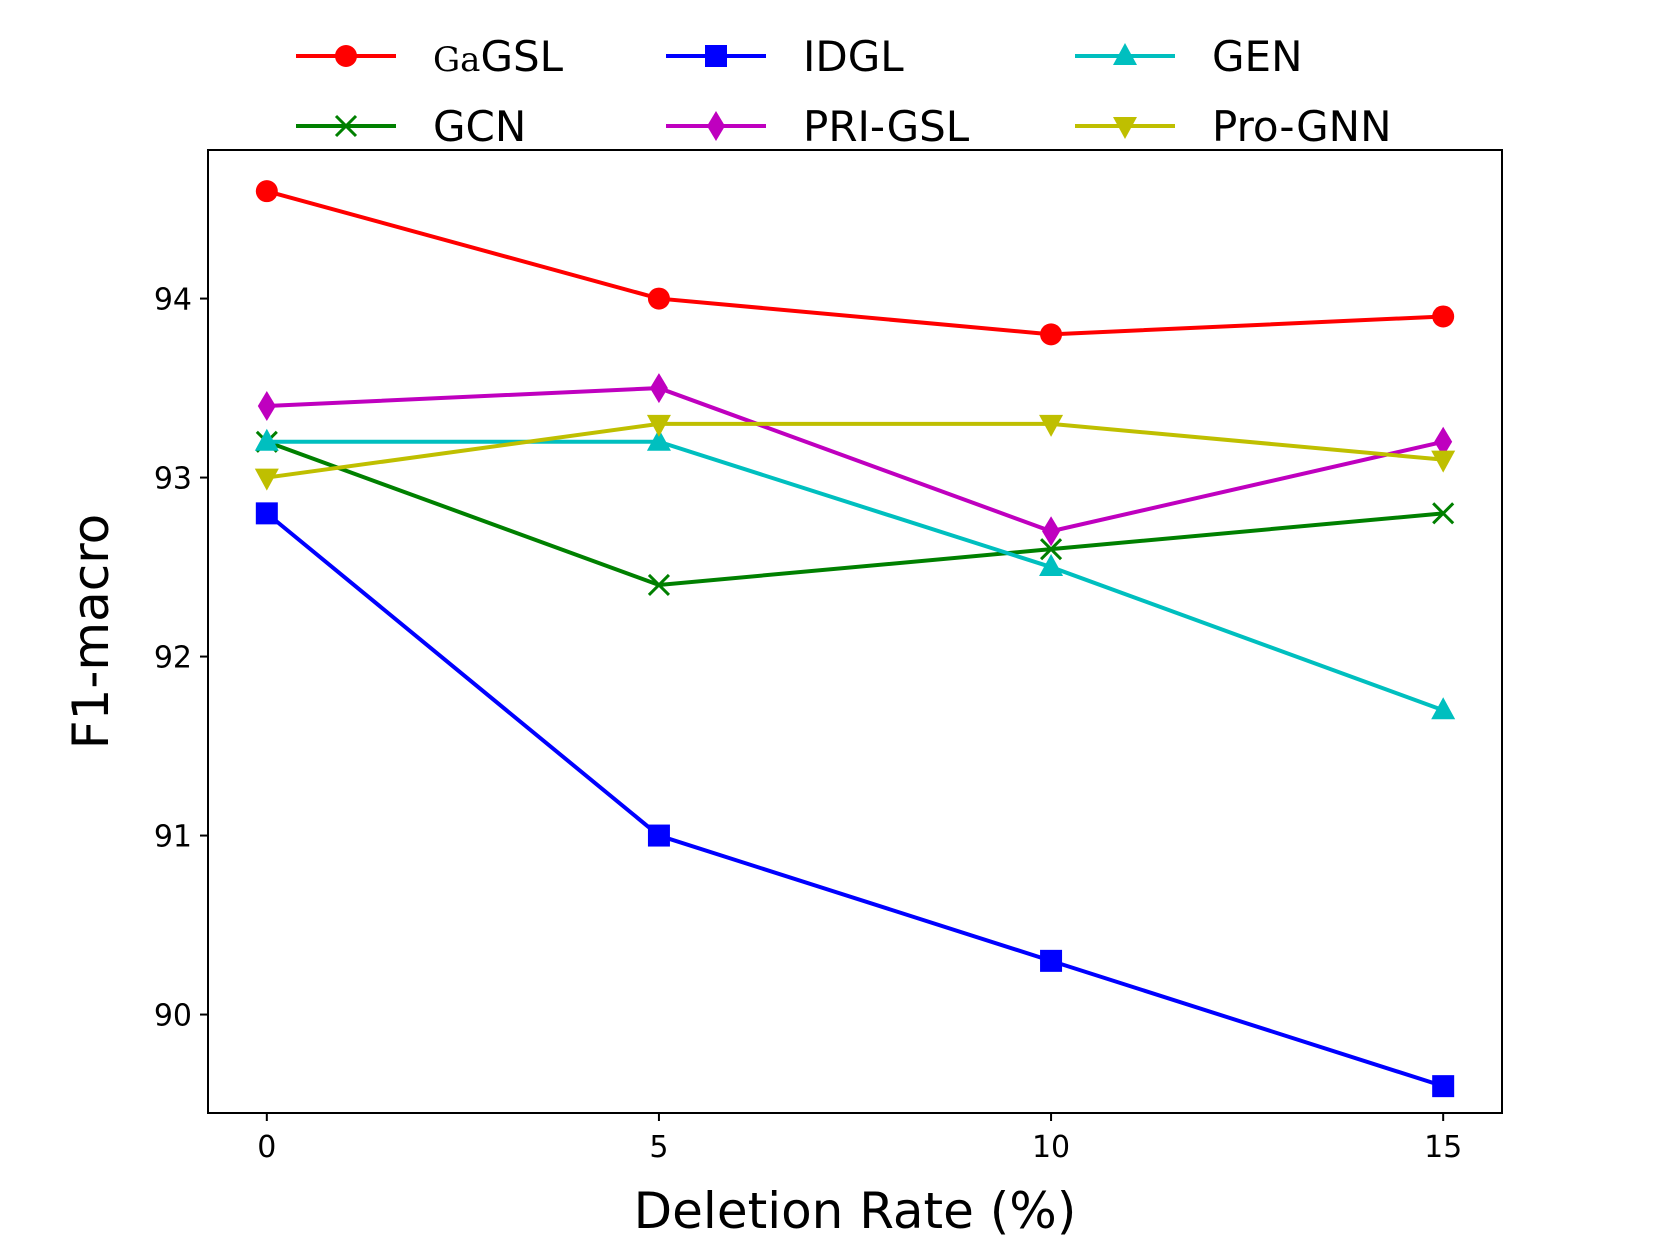 Image resolution: width=1660 pixels, height=1245 pixels. I want to click on x-tick-label: 0, so click(266, 1147).